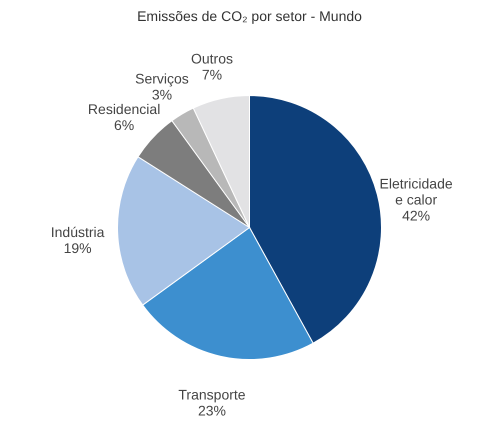 The image size is (499, 432). What do you see at coordinates (416, 216) in the screenshot?
I see `data-label: 42%` at bounding box center [416, 216].